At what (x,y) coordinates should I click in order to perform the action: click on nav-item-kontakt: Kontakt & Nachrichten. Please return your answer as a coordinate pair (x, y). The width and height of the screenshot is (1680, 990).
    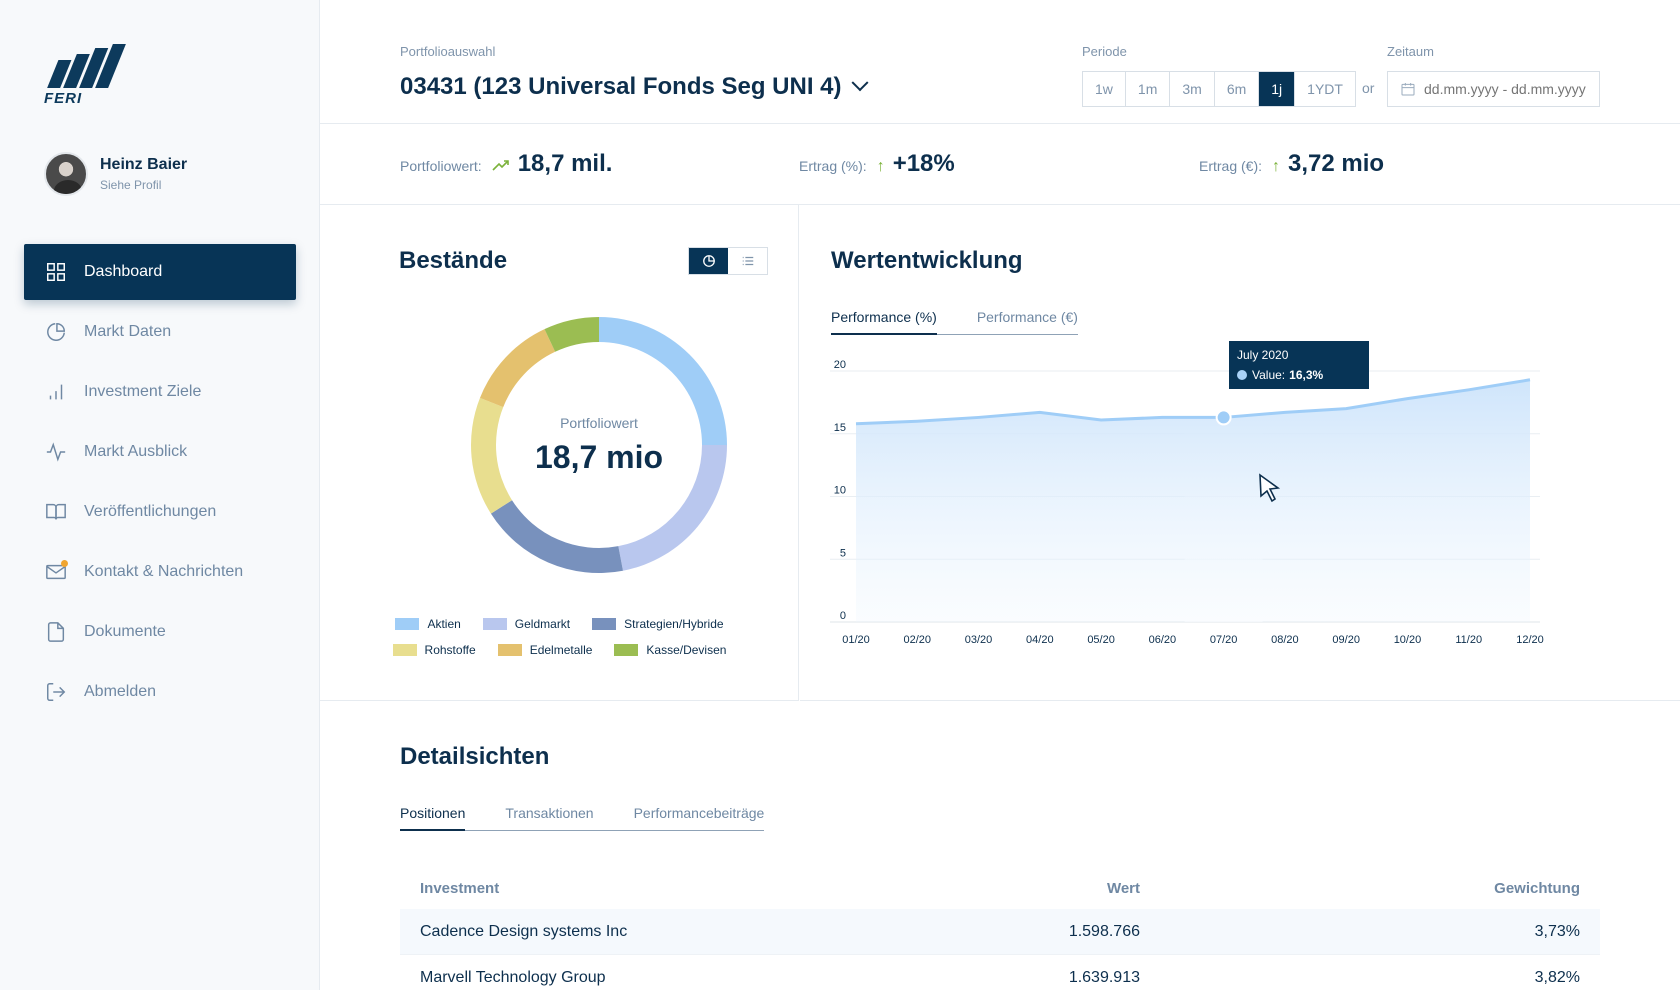
    Looking at the image, I should click on (160, 572).